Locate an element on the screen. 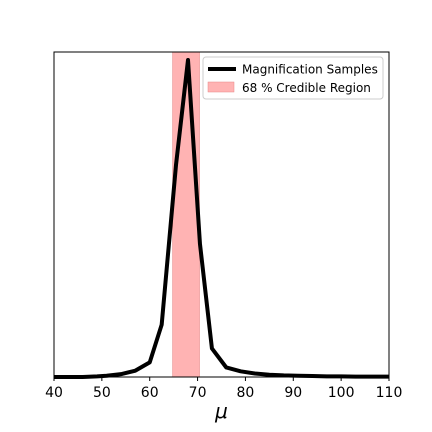  x-tick-label: 50 is located at coordinates (102, 393).